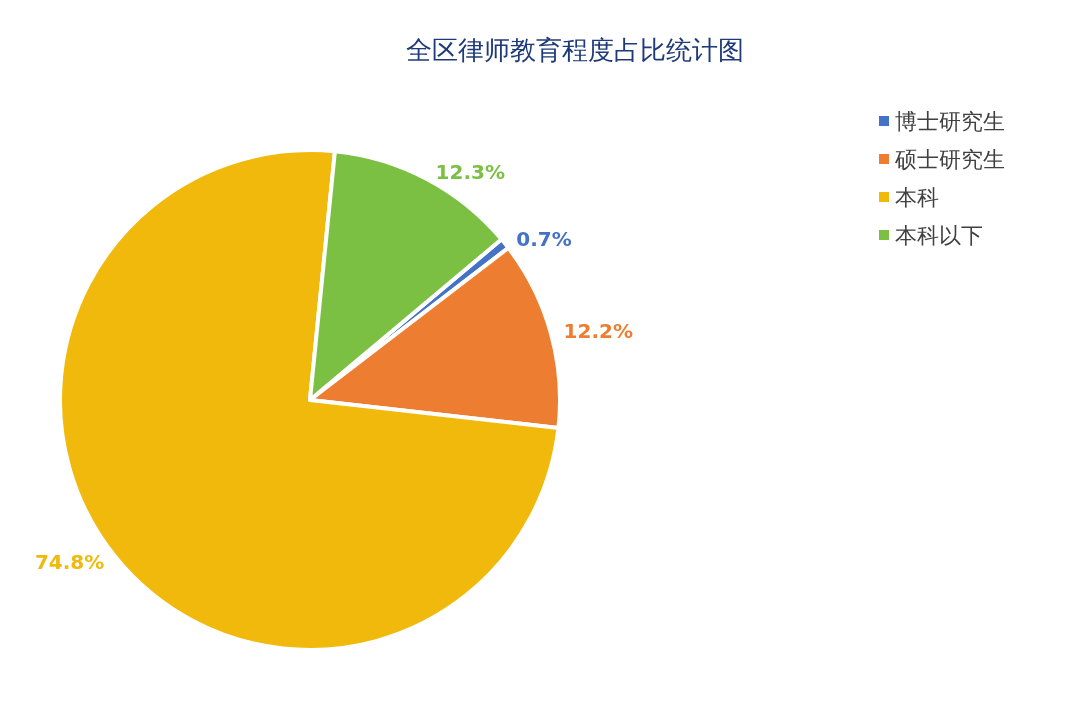 This screenshot has width=1080, height=707. Describe the element at coordinates (544, 238) in the screenshot. I see `data-label: 0.7%` at that location.